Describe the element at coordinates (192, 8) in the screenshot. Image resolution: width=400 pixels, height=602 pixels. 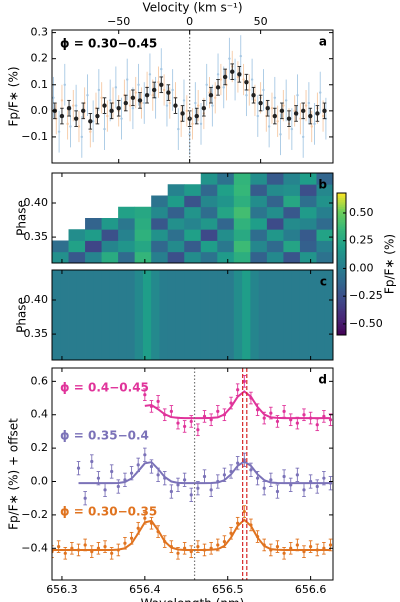
I see `x-axis-label: Velocity (km s⁻¹)` at that location.